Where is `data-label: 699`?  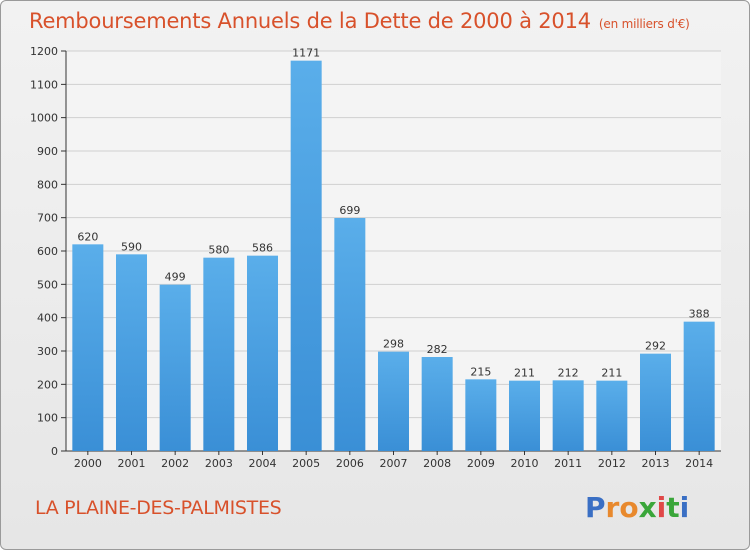 data-label: 699 is located at coordinates (349, 210).